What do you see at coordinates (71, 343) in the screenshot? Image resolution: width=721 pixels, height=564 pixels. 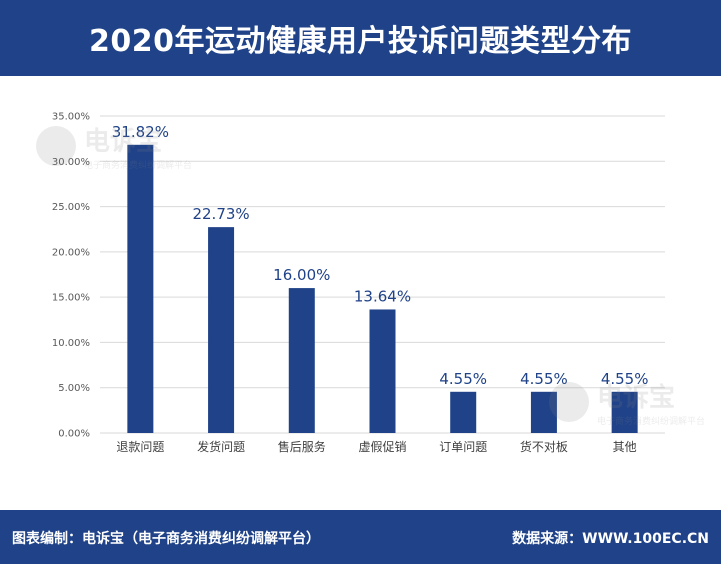 I see `y-tick-label: 10.00%` at bounding box center [71, 343].